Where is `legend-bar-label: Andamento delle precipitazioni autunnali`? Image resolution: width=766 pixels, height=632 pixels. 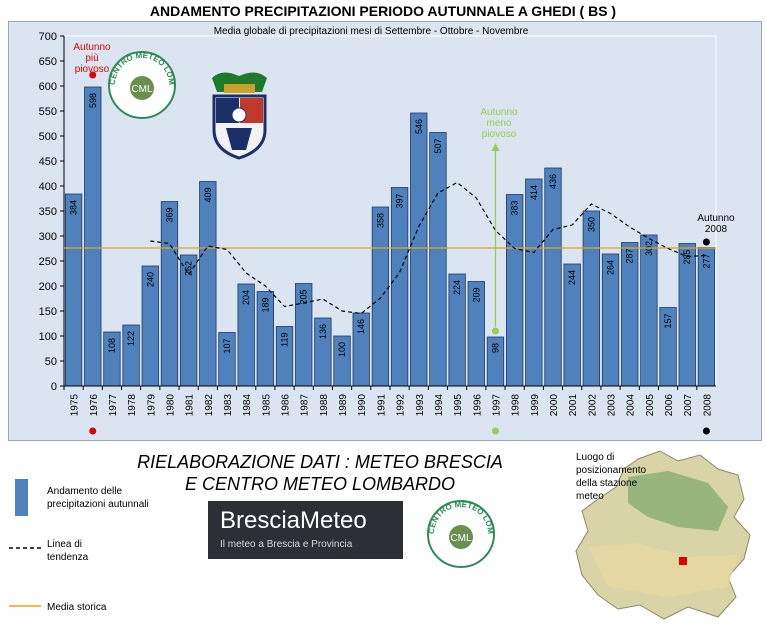 legend-bar-label: Andamento delle precipitazioni autunnali is located at coordinates (98, 498).